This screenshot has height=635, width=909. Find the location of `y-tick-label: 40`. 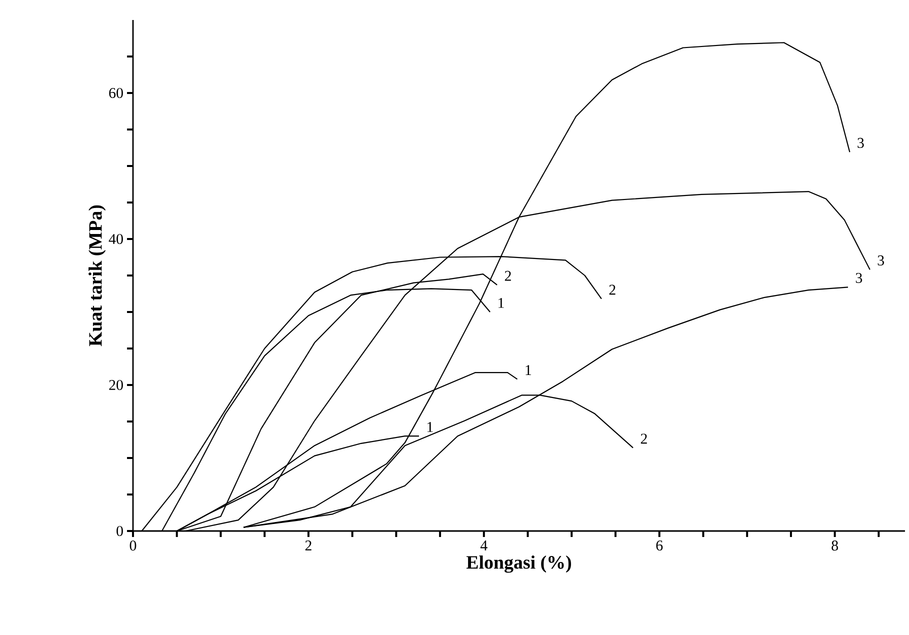

y-tick-label: 40 is located at coordinates (115, 239).